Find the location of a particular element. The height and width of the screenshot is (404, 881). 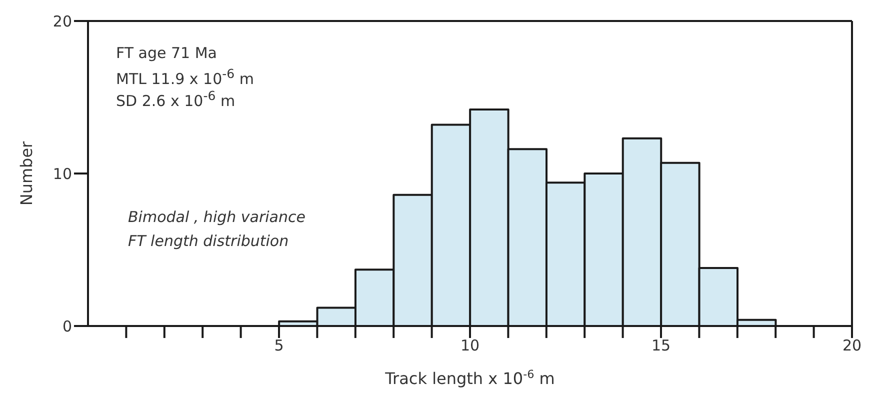

annotation: Bimodal , high variance is located at coordinates (217, 217).